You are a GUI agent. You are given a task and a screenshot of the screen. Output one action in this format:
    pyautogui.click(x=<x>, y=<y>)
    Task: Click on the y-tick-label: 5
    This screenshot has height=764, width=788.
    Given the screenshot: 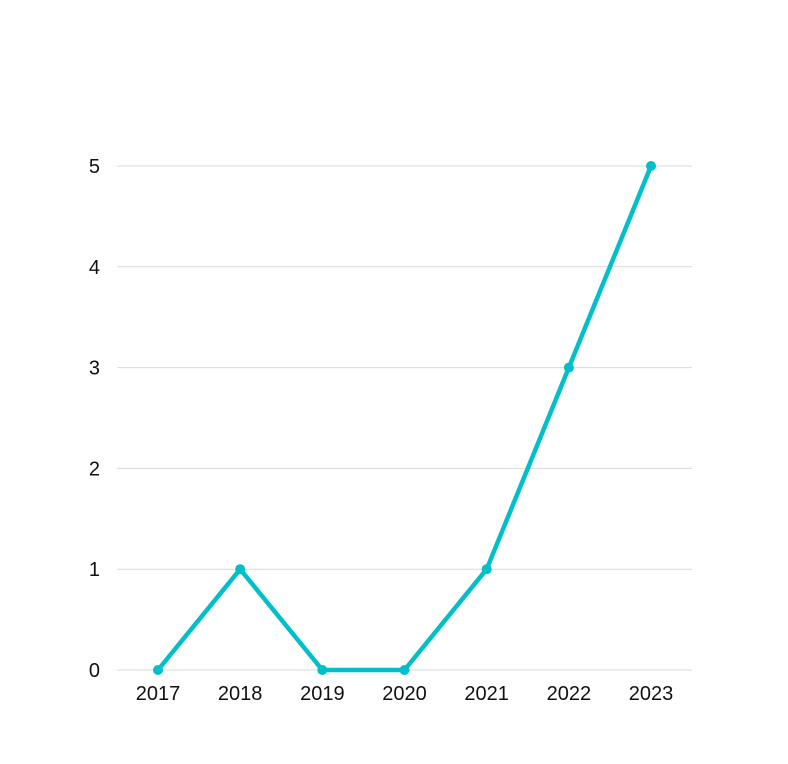 What is the action you would take?
    pyautogui.click(x=94, y=167)
    